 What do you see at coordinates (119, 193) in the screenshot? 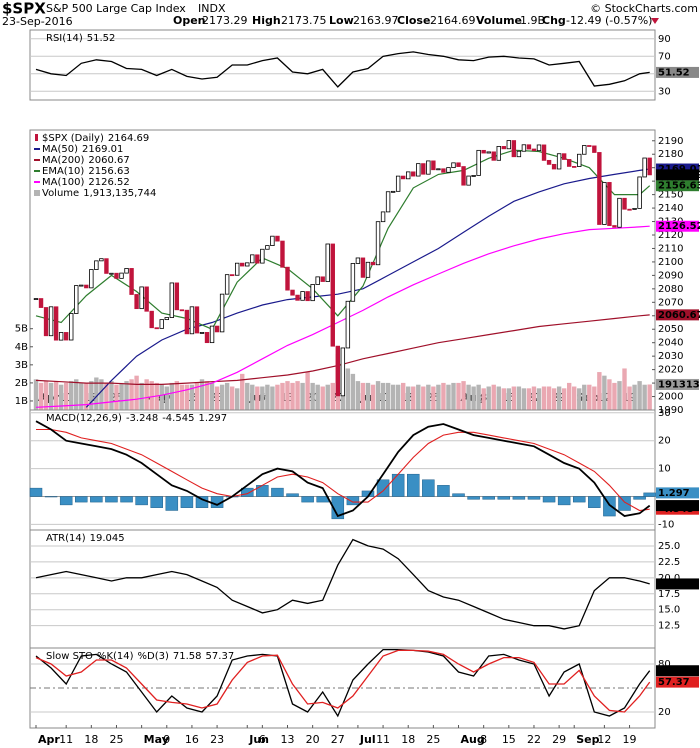
I see `legend-text: 1,913,135,744` at bounding box center [119, 193].